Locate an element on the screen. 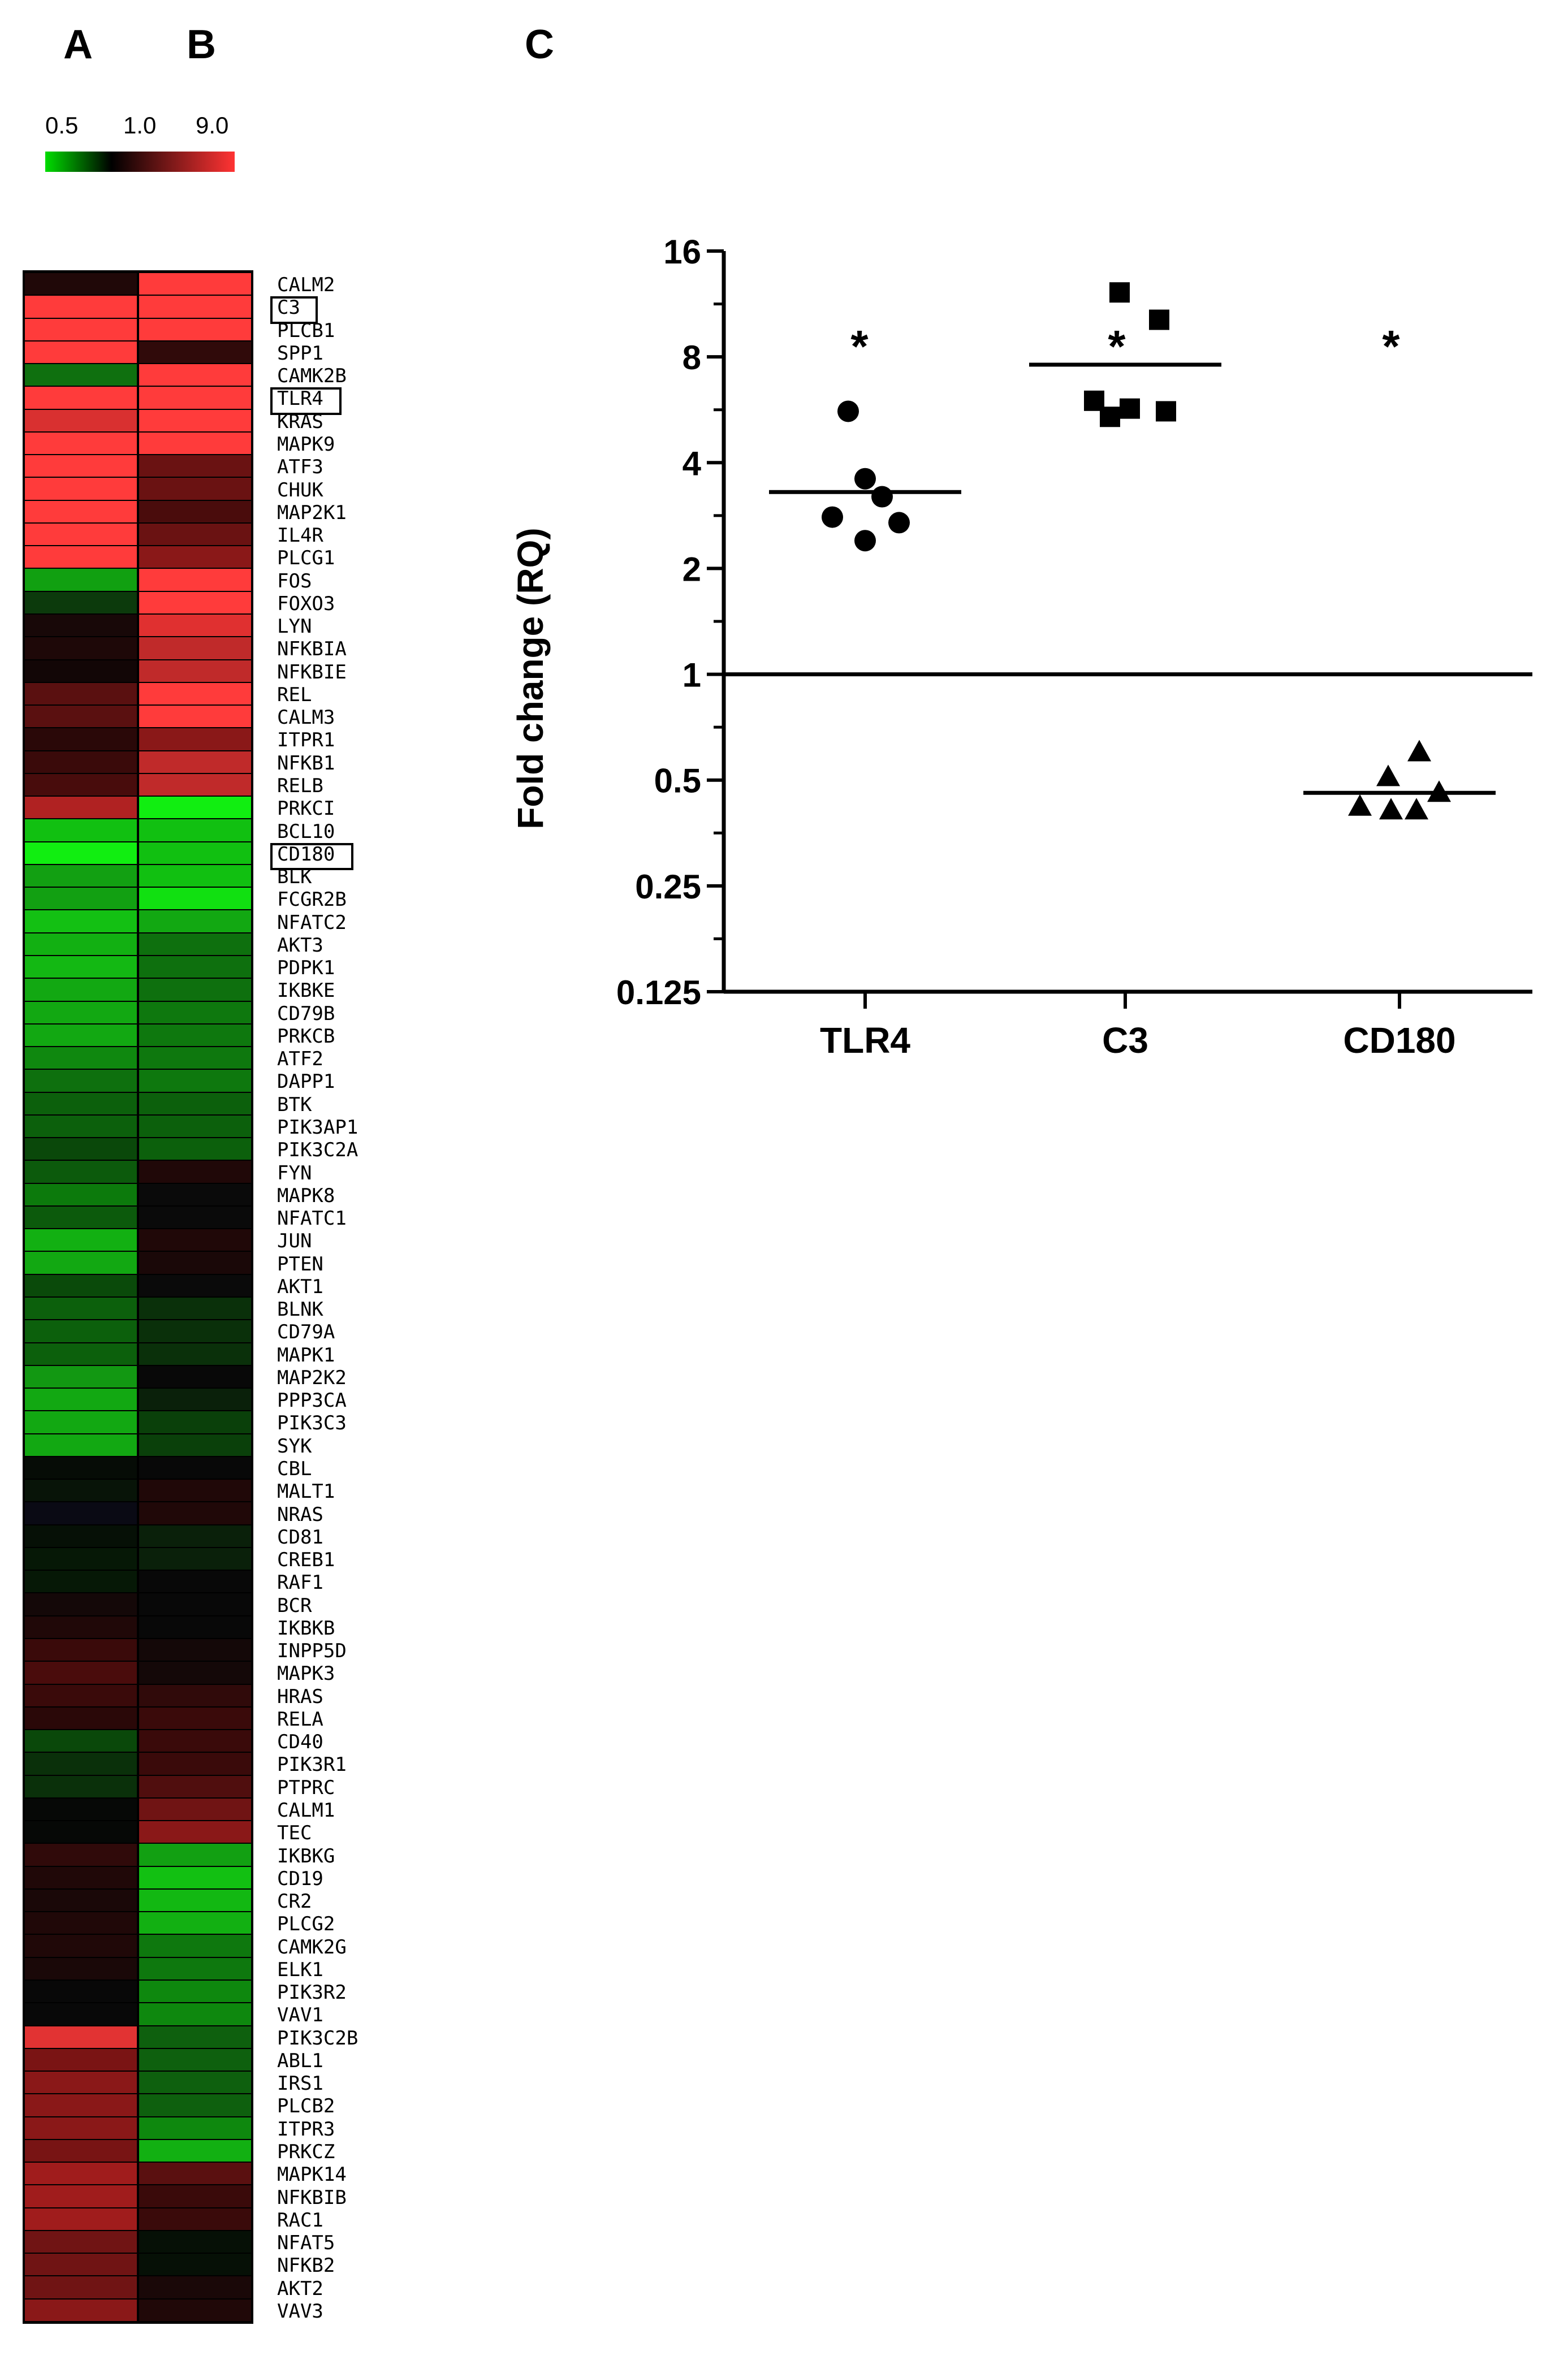  heatmap-cell-a-atf2 is located at coordinates (81, 1058).